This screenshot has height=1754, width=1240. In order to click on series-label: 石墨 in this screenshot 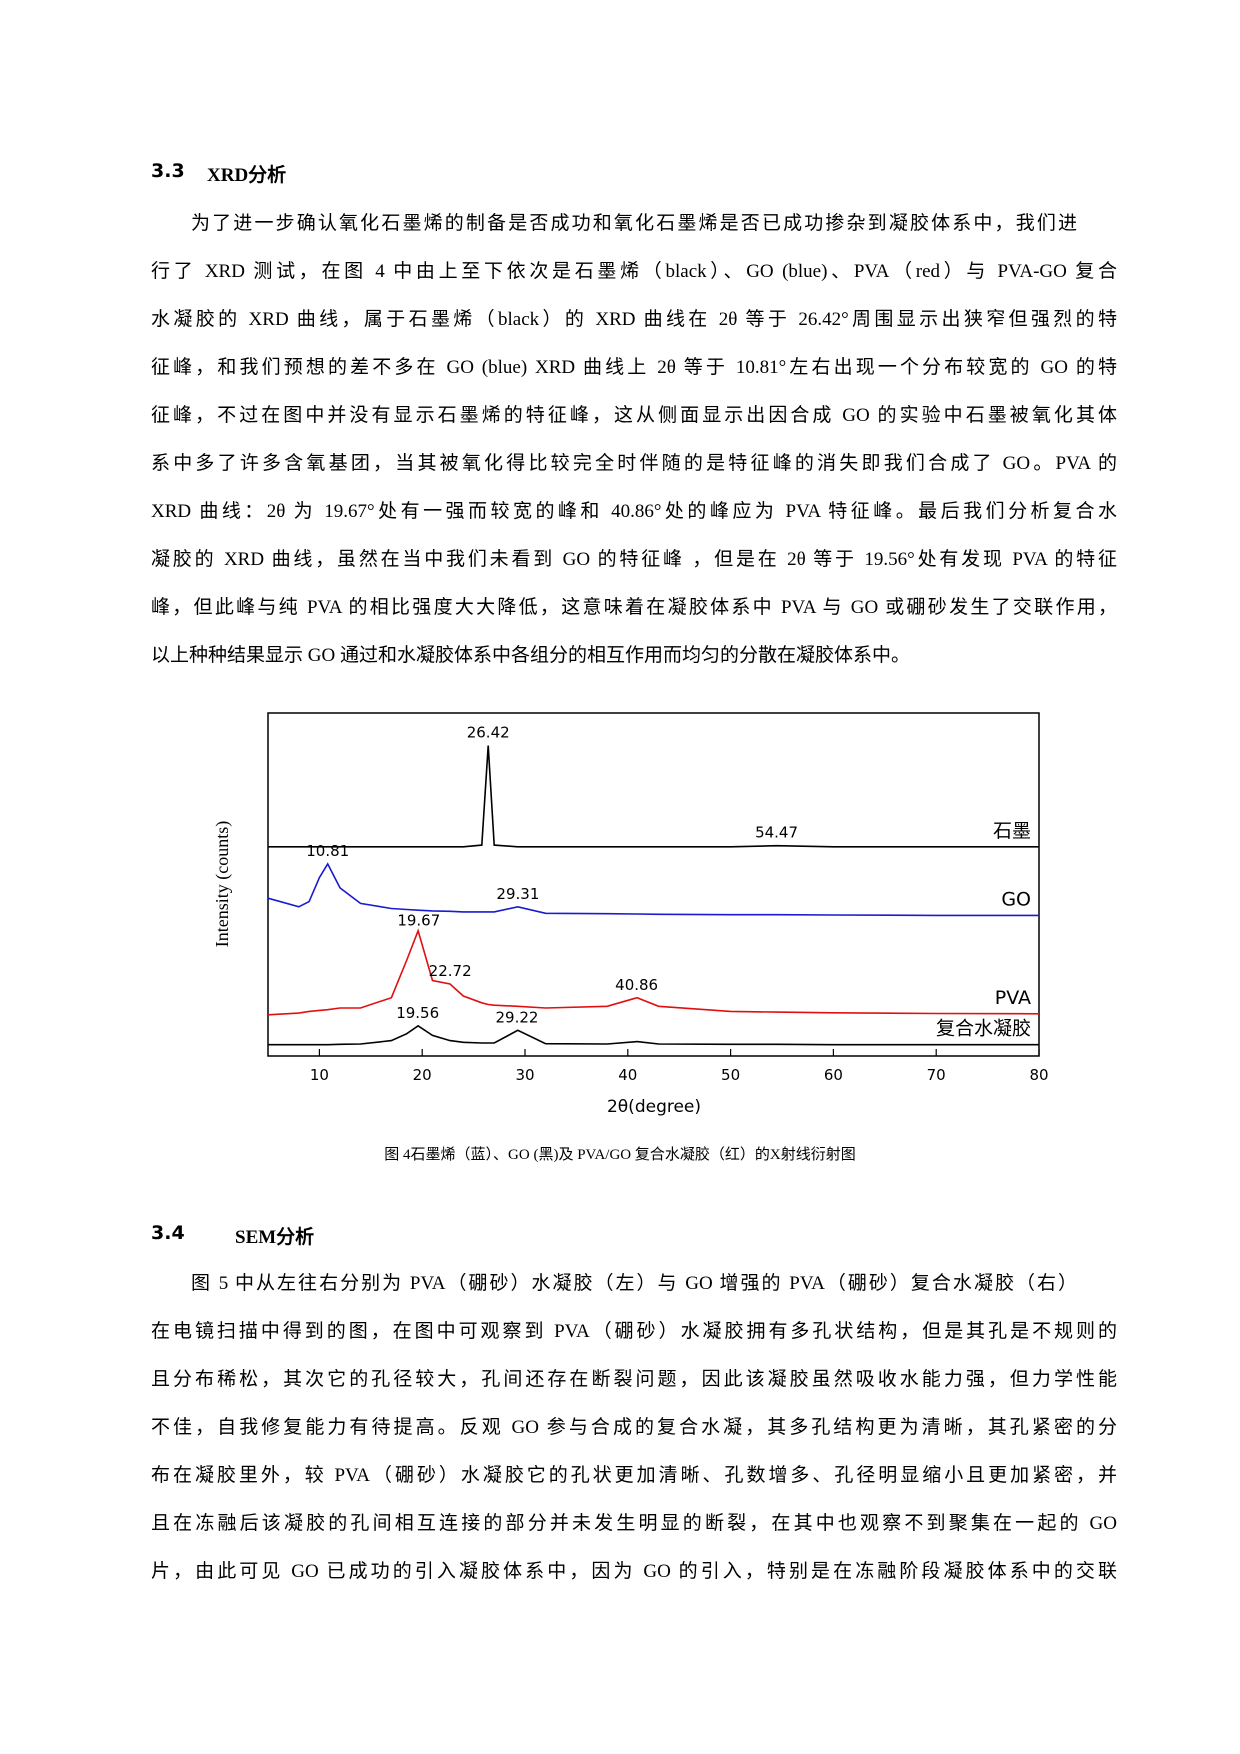, I will do `click(1012, 831)`.